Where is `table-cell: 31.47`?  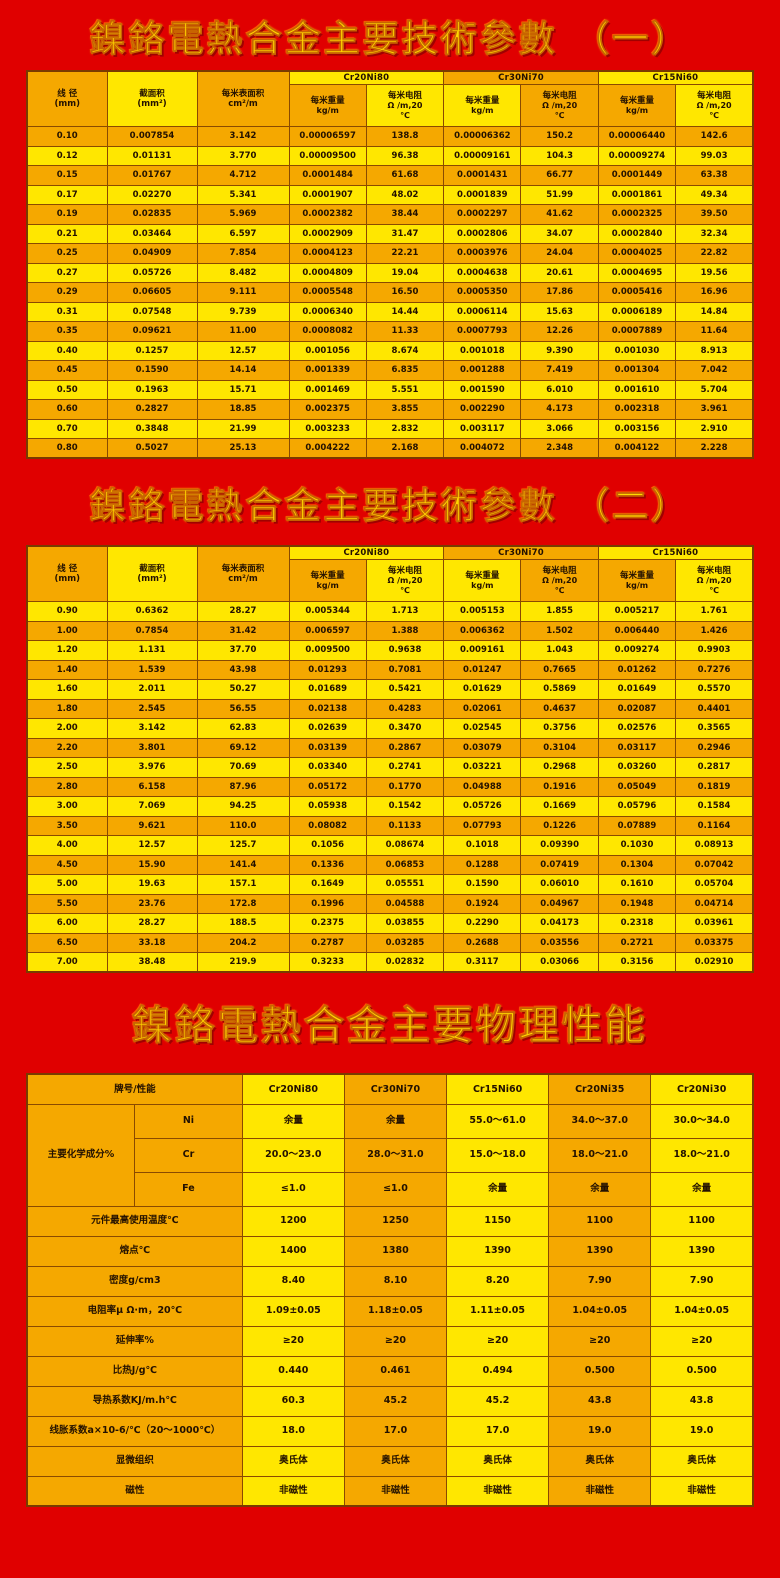 table-cell: 31.47 is located at coordinates (405, 234).